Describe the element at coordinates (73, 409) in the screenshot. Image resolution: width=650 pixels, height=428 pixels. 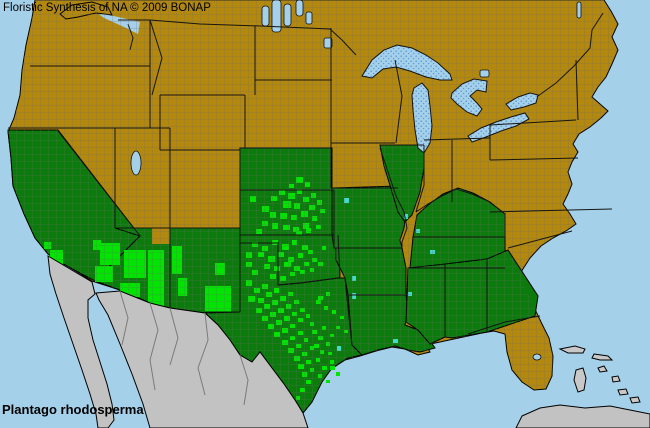
I see `species-name-label: Plantago rhodosperma` at that location.